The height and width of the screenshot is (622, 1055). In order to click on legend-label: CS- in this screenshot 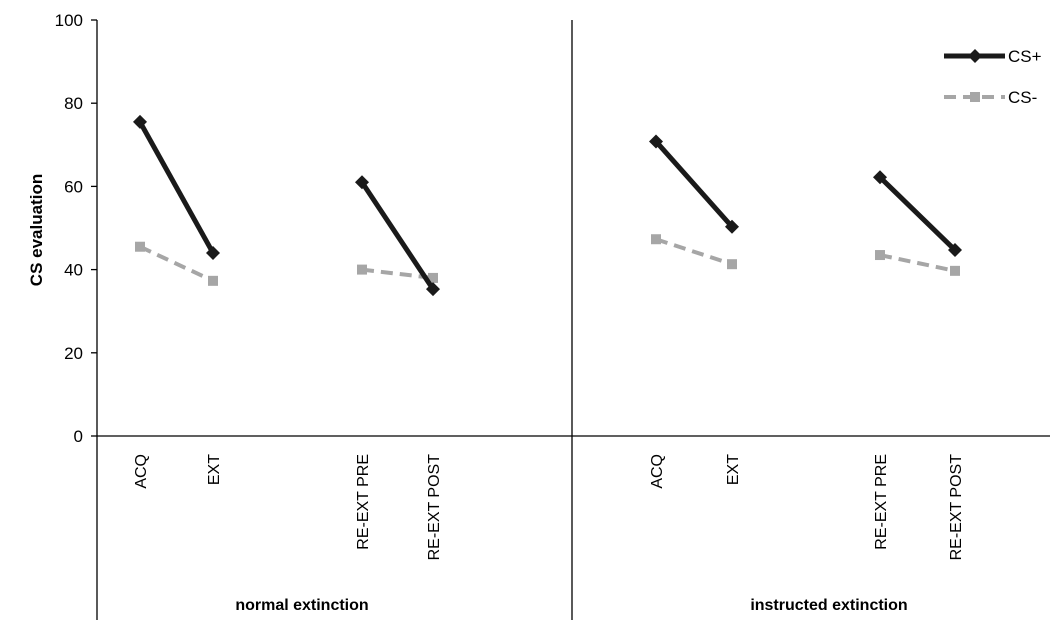, I will do `click(1022, 97)`.